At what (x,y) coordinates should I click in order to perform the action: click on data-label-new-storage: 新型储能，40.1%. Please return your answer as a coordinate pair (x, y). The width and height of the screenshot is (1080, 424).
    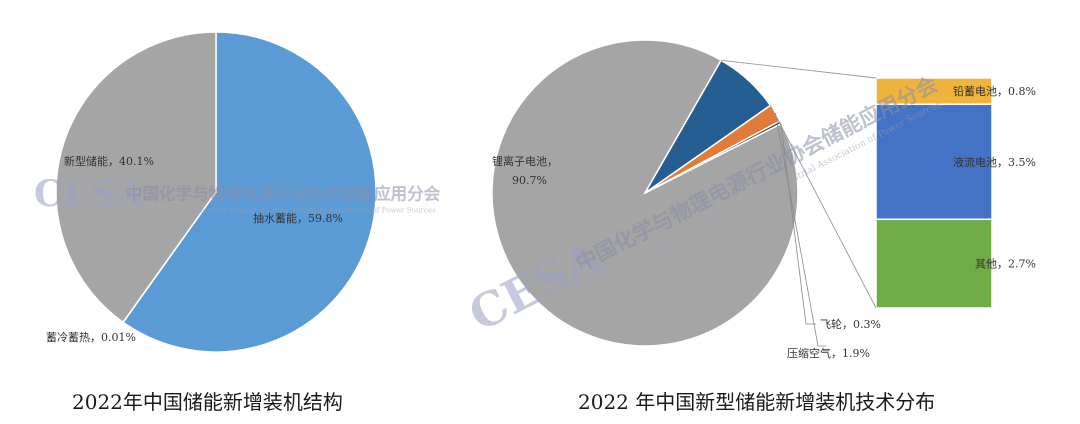
    Looking at the image, I should click on (109, 161).